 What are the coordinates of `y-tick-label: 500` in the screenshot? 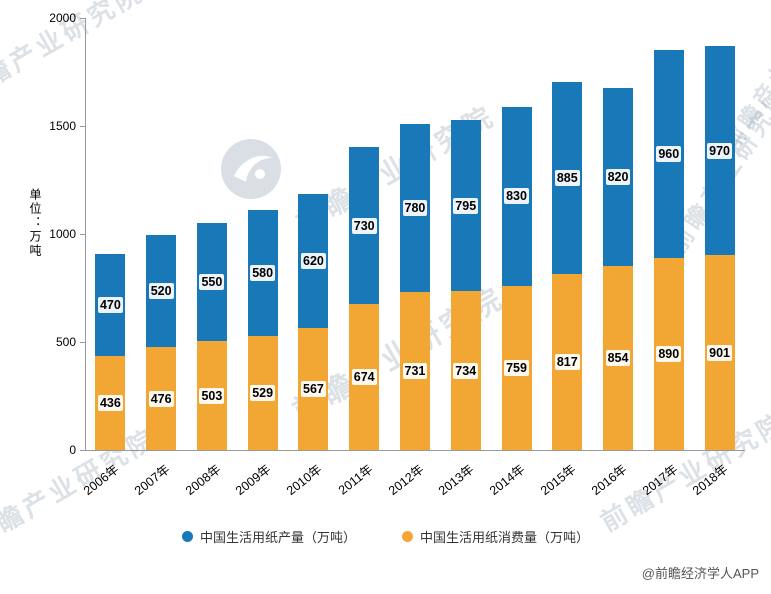 It's located at (65, 342).